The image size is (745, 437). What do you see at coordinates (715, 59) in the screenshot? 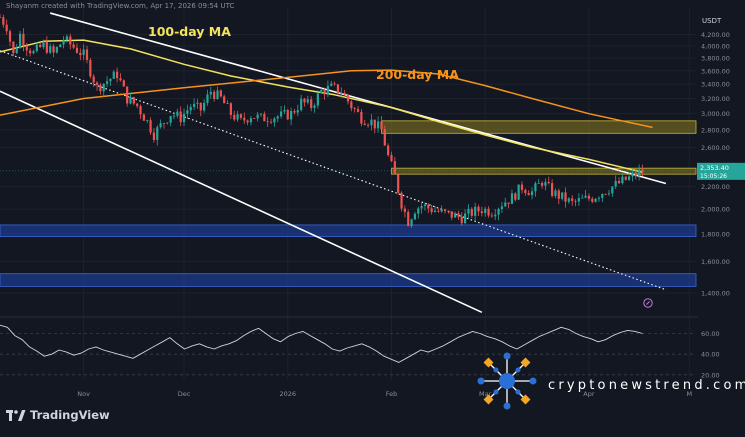
I see `y-tick-label: 3,800.00` at bounding box center [715, 59].